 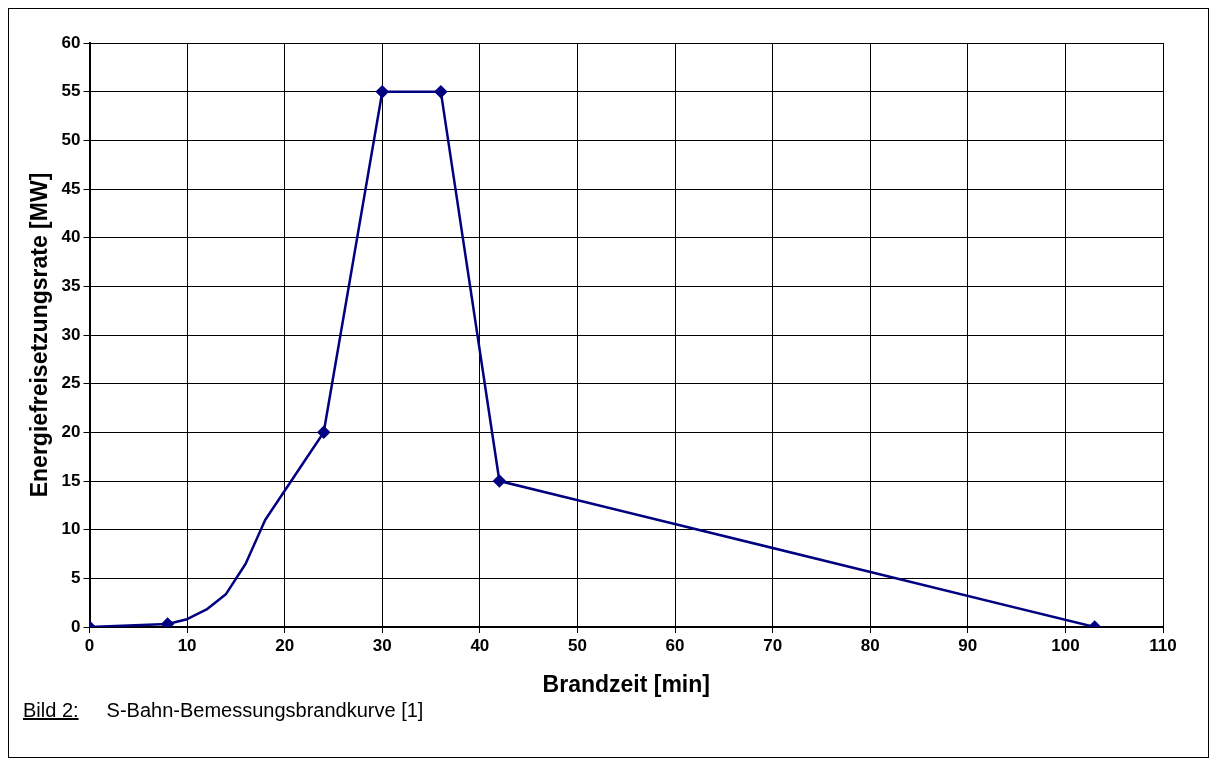 What do you see at coordinates (71, 42) in the screenshot?
I see `y-tick-label: 60` at bounding box center [71, 42].